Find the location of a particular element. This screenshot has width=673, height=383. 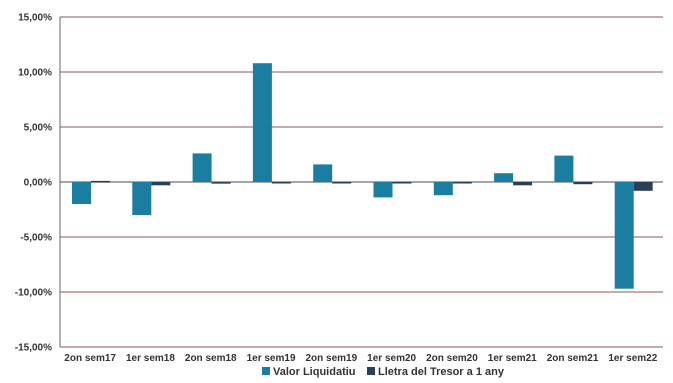

y-tick-label: 5,00% is located at coordinates (38, 128).